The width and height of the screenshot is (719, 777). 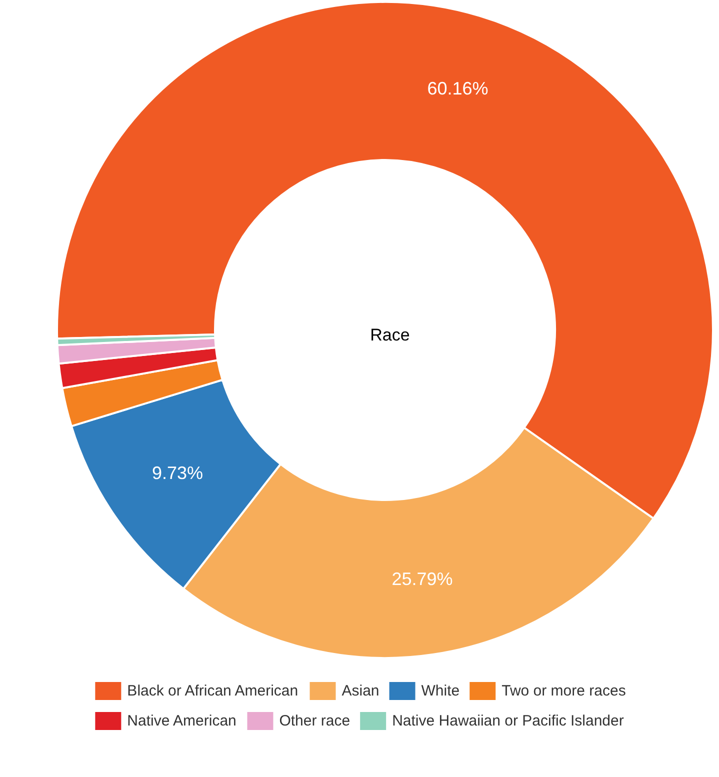 I want to click on legend-label: Native American, so click(x=181, y=721).